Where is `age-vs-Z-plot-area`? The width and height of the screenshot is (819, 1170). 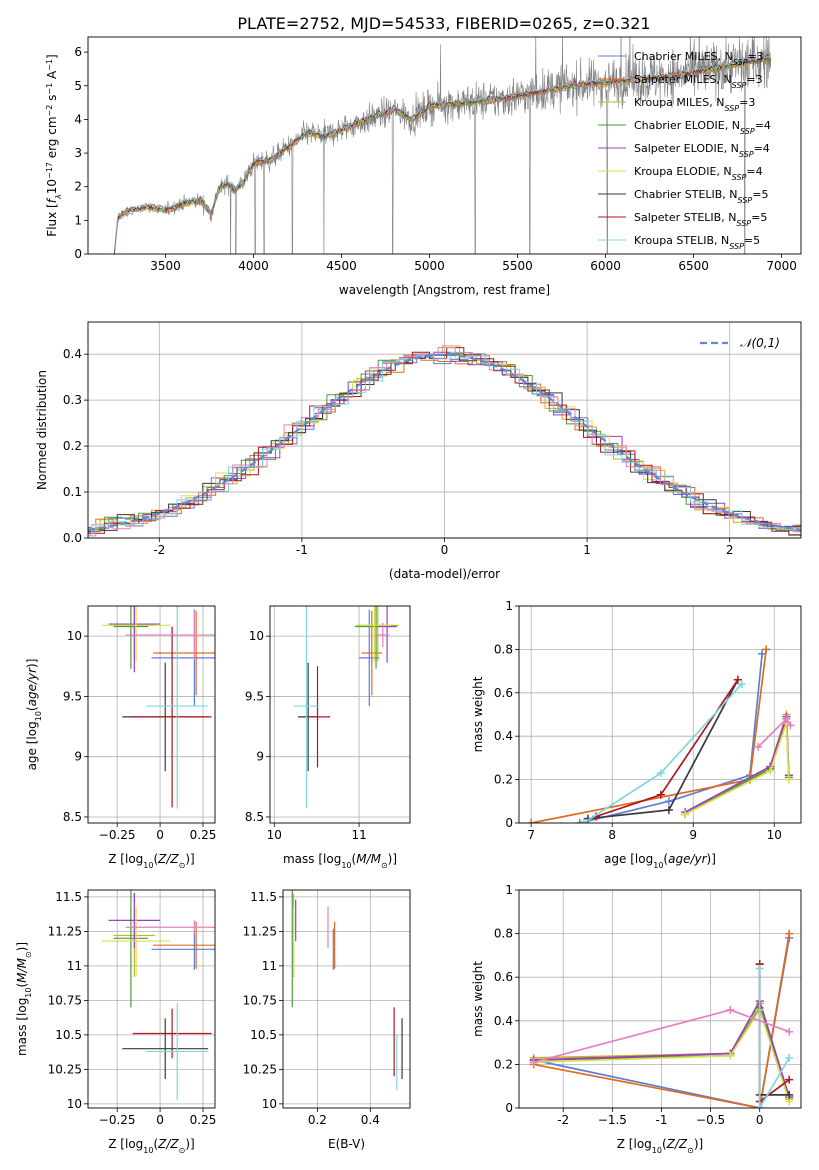 age-vs-Z-plot-area is located at coordinates (158, 707).